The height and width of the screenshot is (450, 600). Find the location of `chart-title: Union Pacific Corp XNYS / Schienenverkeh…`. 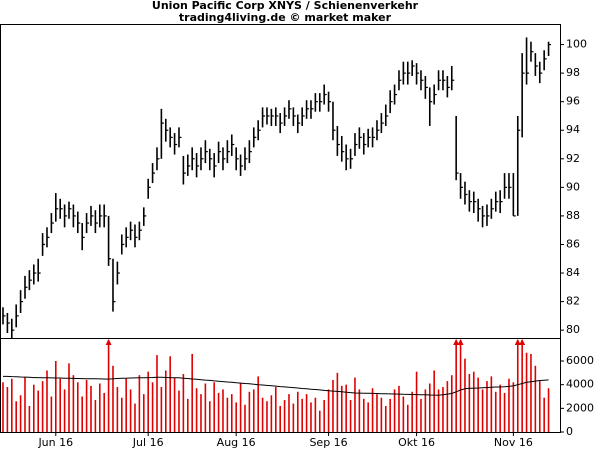

chart-title: Union Pacific Corp XNYS / Schienenverkeh… is located at coordinates (285, 6).